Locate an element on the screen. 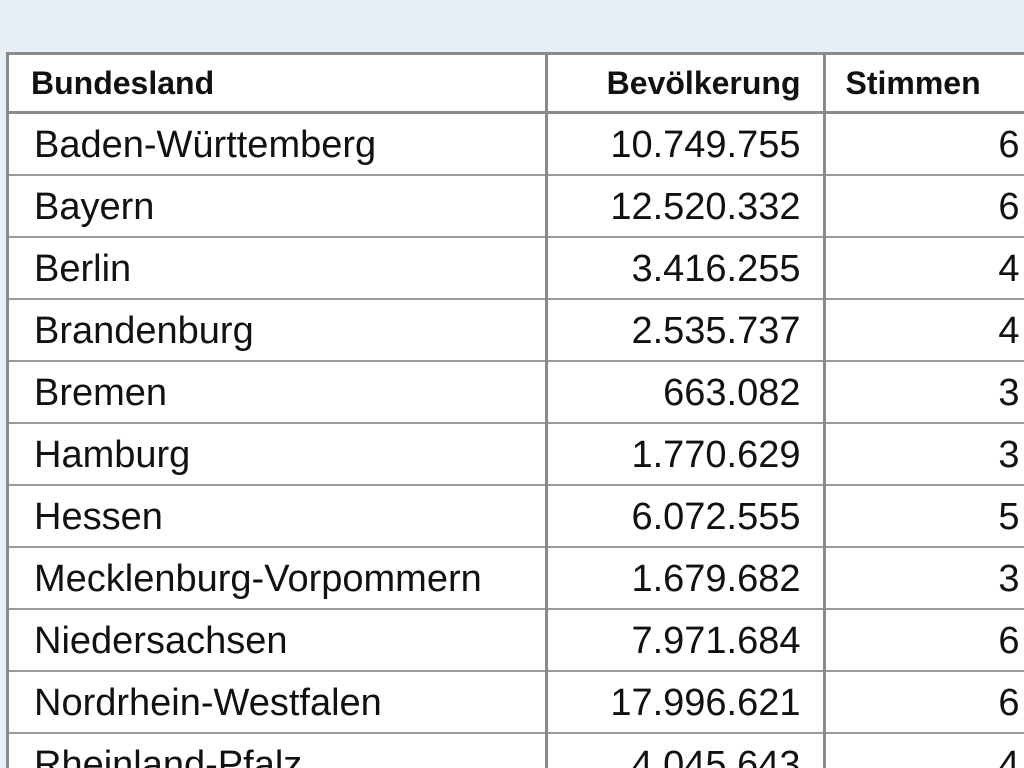 This screenshot has width=1024, height=768. table-row: Mecklenburg-Vorpommern 1.679.682 3 is located at coordinates (516, 578).